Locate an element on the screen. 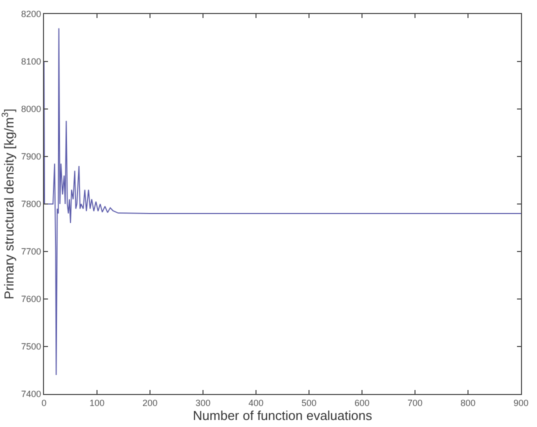 Image resolution: width=537 pixels, height=427 pixels. x-tick-label: 700 is located at coordinates (415, 403).